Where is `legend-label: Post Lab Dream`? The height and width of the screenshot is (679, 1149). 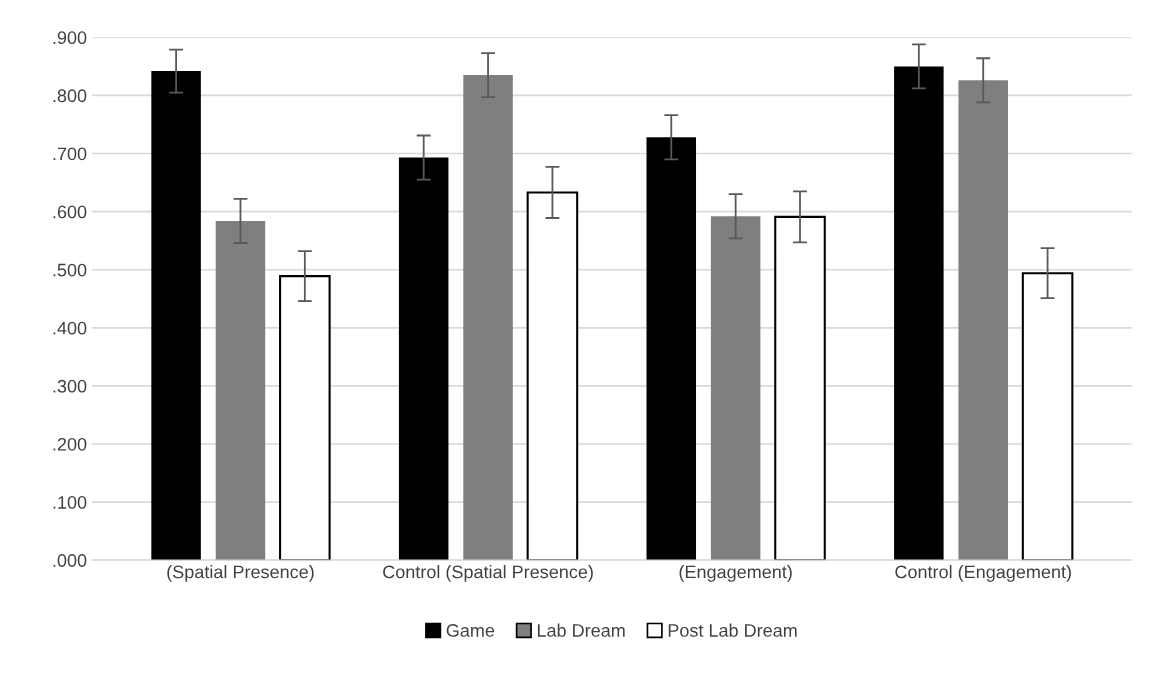
legend-label: Post Lab Dream is located at coordinates (732, 630).